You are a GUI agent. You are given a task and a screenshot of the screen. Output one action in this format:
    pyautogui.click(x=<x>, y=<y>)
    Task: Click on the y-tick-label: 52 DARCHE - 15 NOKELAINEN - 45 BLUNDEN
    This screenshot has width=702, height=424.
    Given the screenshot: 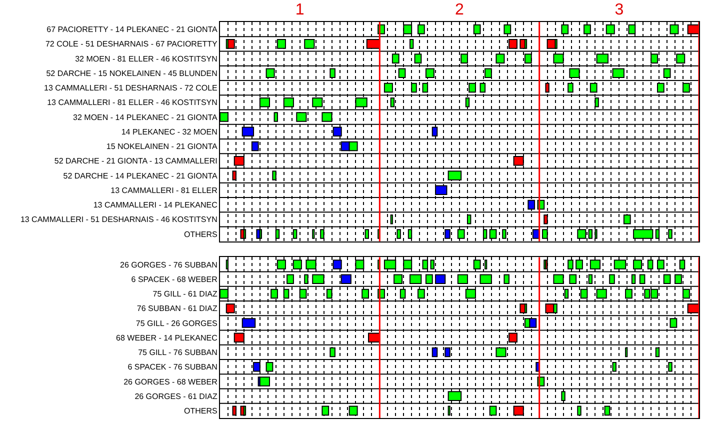 What is the action you would take?
    pyautogui.click(x=132, y=73)
    